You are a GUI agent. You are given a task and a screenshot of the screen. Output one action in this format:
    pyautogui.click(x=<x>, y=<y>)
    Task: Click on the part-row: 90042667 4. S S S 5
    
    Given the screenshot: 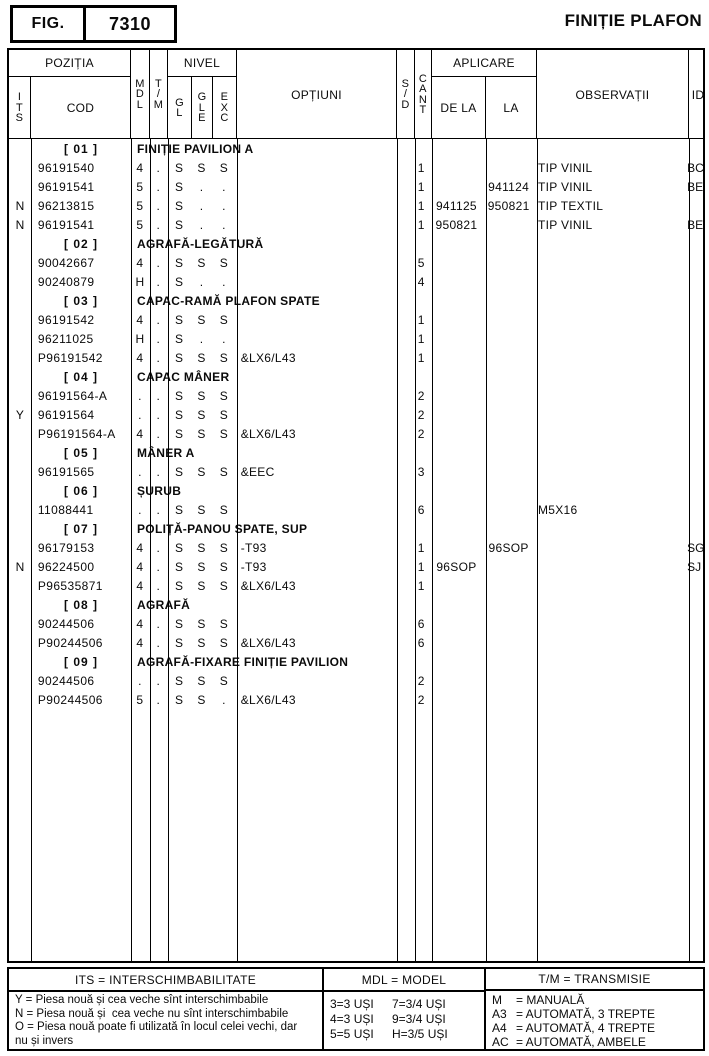 What is the action you would take?
    pyautogui.click(x=356, y=262)
    